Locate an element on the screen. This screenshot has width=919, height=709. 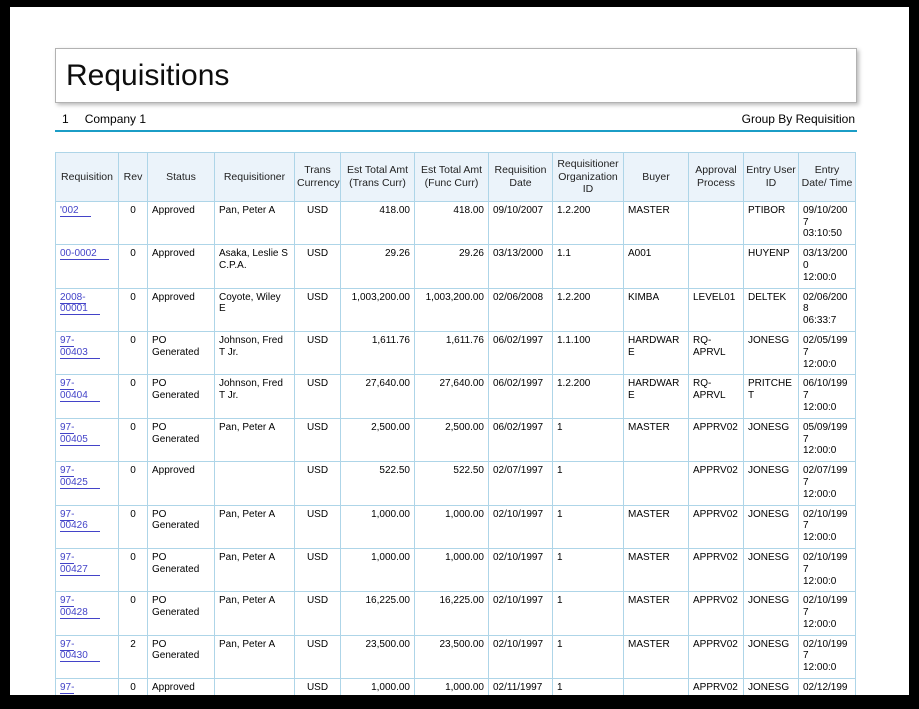
cell-est_total_amt_func_curr: 27,640.00 is located at coordinates (451, 396).